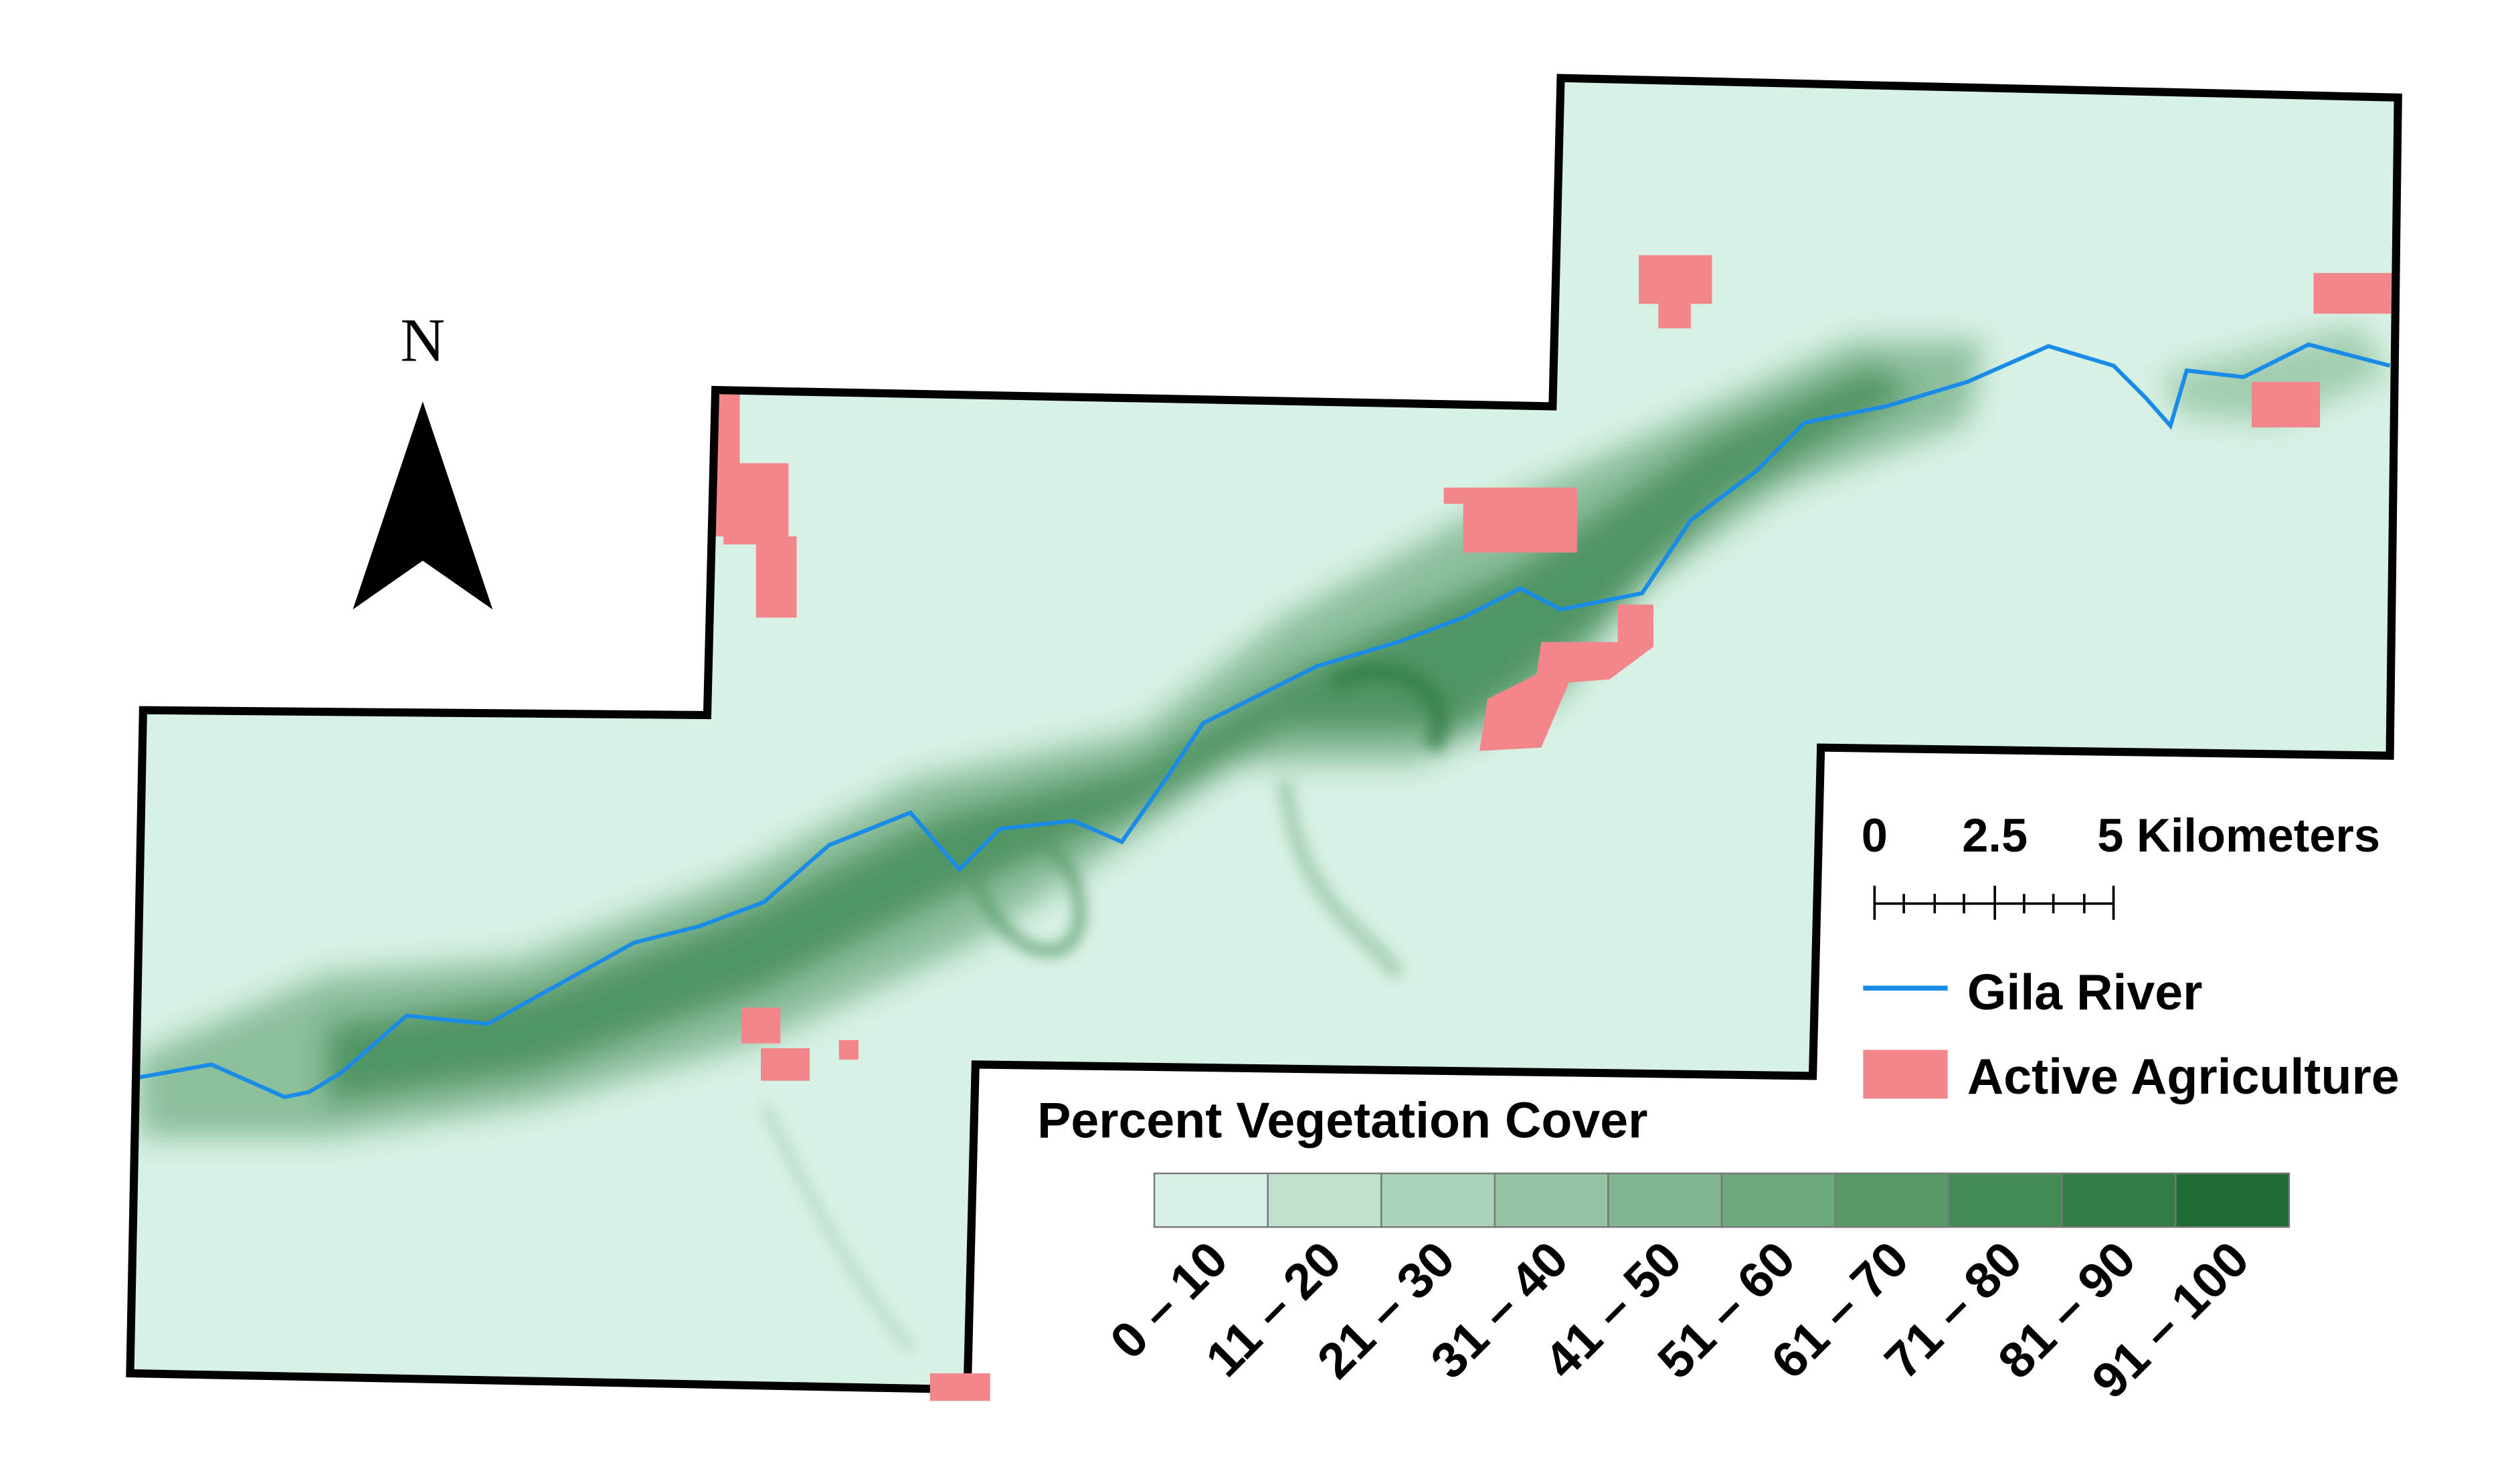 The width and height of the screenshot is (2520, 1483). Describe the element at coordinates (2238, 835) in the screenshot. I see `scale-label: 5 Kilometers` at that location.